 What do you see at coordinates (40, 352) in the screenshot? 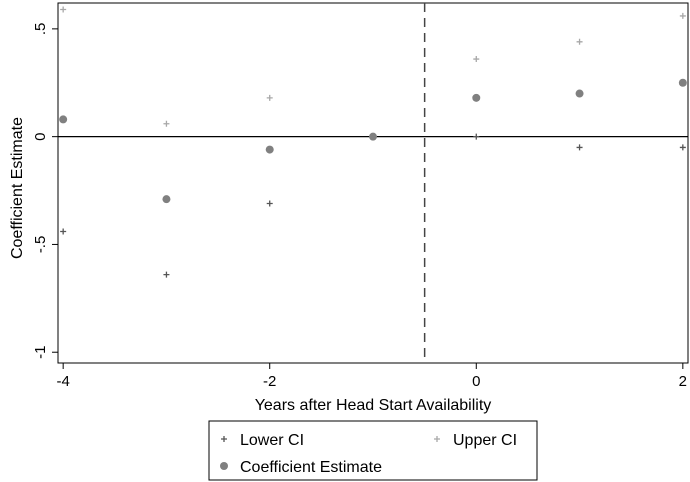
I see `y-tick-label: -1` at bounding box center [40, 352].